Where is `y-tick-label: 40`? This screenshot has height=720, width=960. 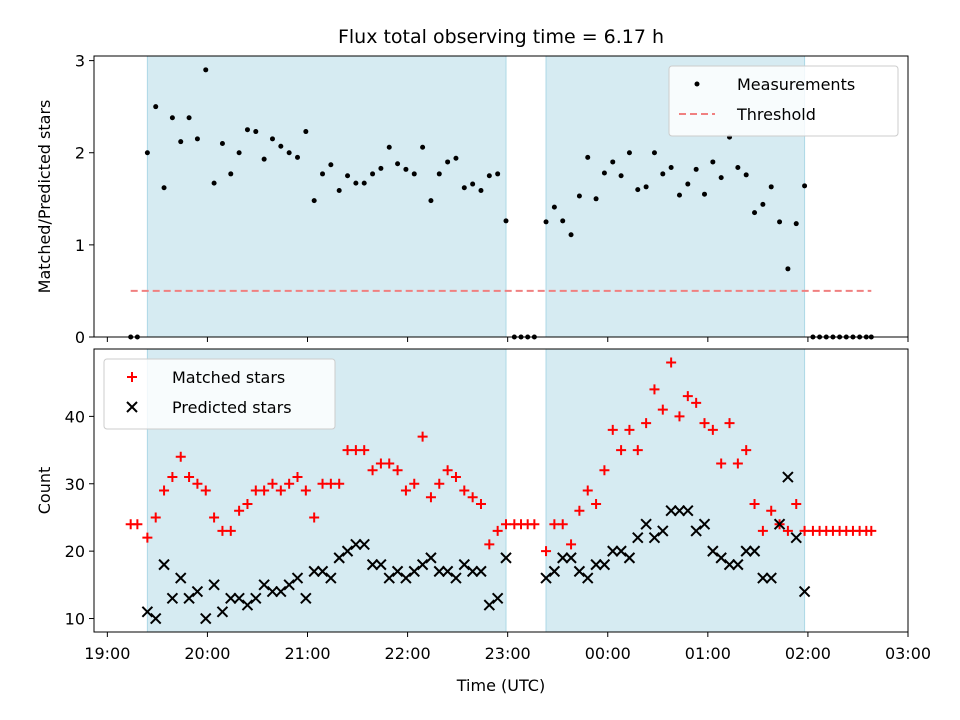
y-tick-label: 40 is located at coordinates (75, 416).